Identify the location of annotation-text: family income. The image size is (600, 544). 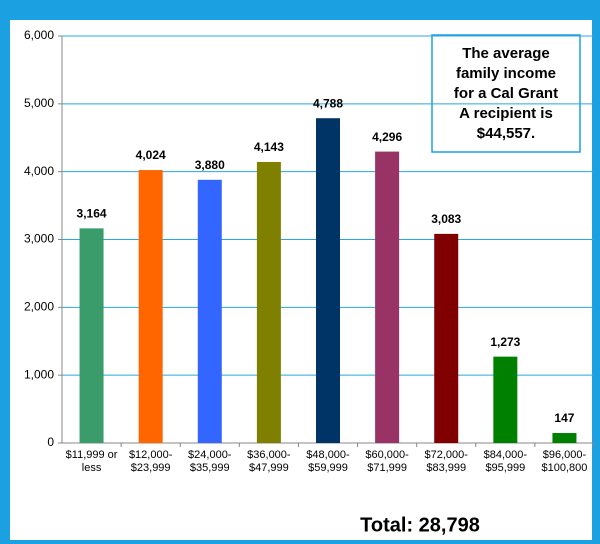
(506, 73).